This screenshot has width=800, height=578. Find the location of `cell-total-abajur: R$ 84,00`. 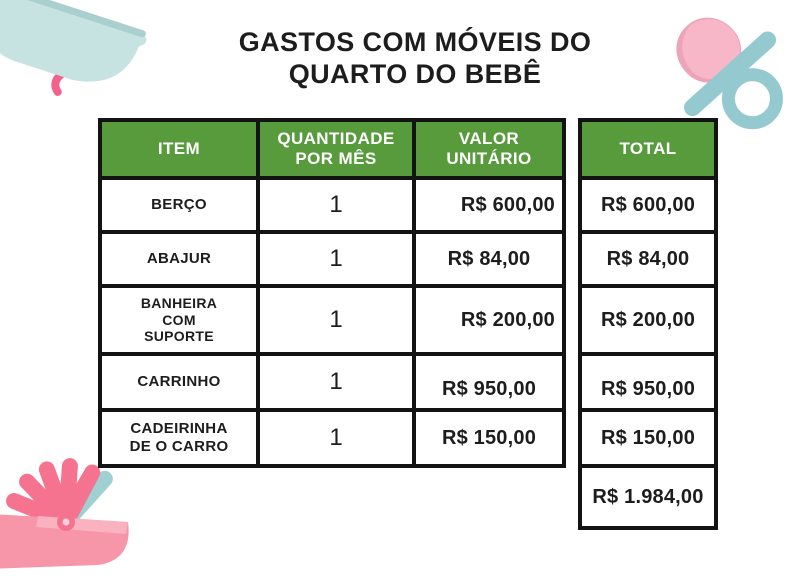

cell-total-abajur: R$ 84,00 is located at coordinates (648, 259).